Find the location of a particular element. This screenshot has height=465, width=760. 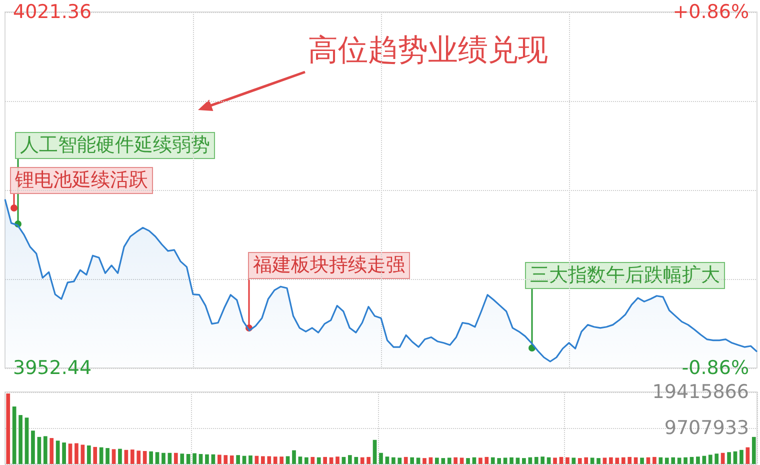

y2-tick-label: -0.86% is located at coordinates (715, 368).